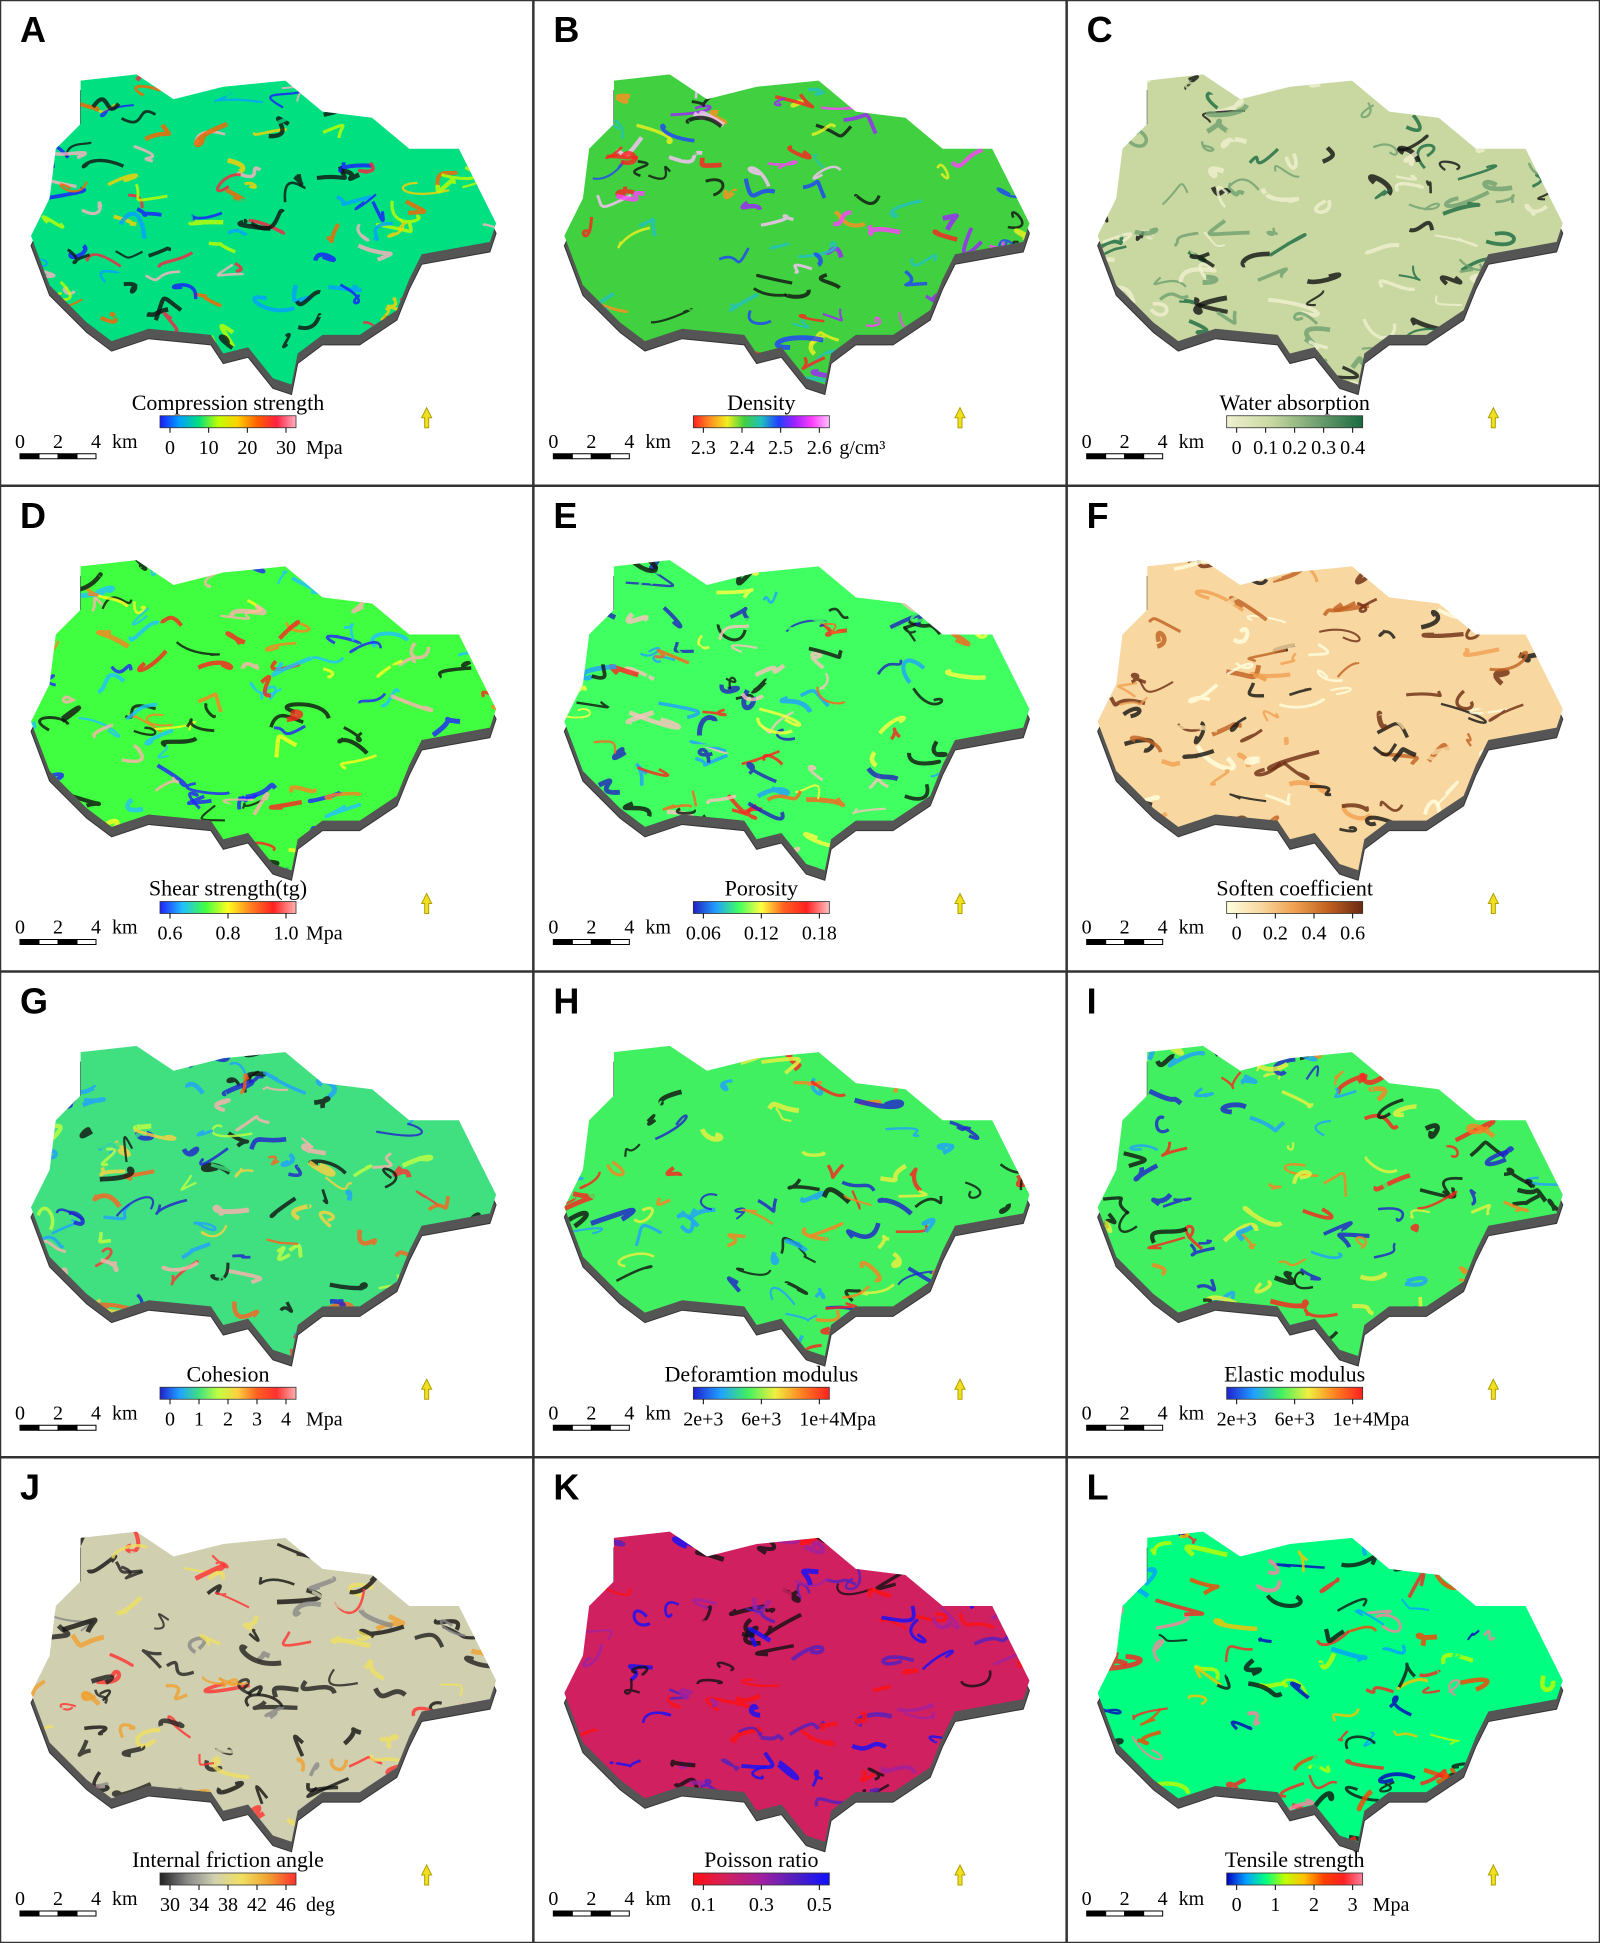 Image resolution: width=1600 pixels, height=1943 pixels. What do you see at coordinates (1353, 1419) in the screenshot?
I see `colorbar-tick-label: 1e+4` at bounding box center [1353, 1419].